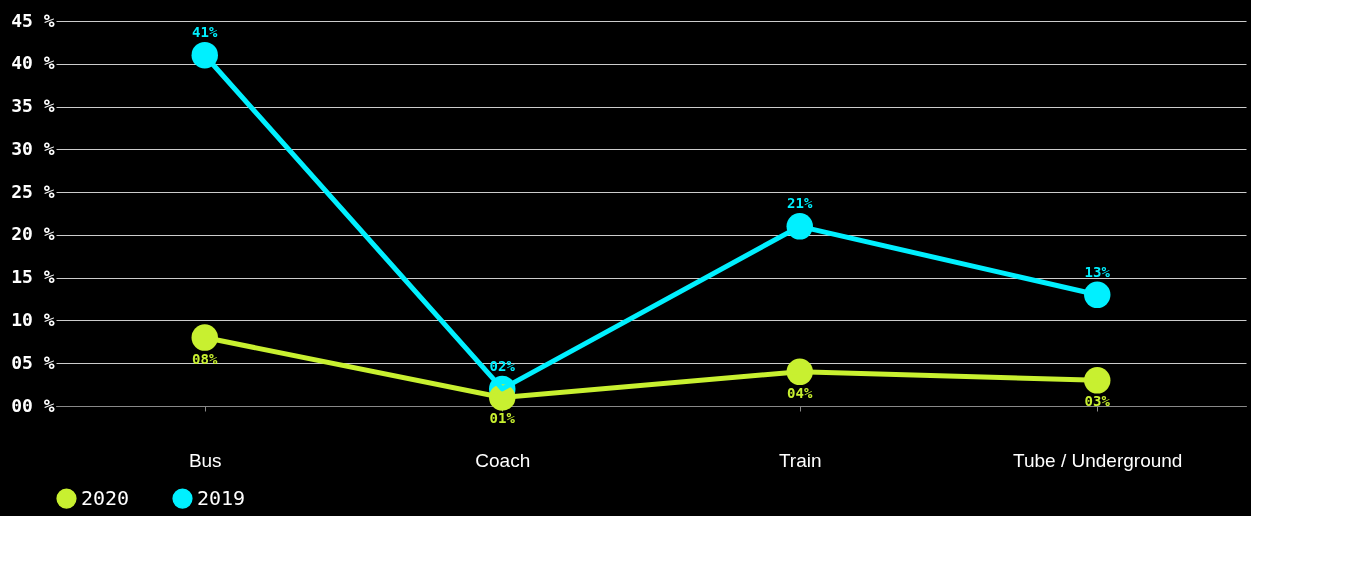 This screenshot has width=1367, height=571. What do you see at coordinates (205, 358) in the screenshot?
I see `data-label: 08%` at bounding box center [205, 358].